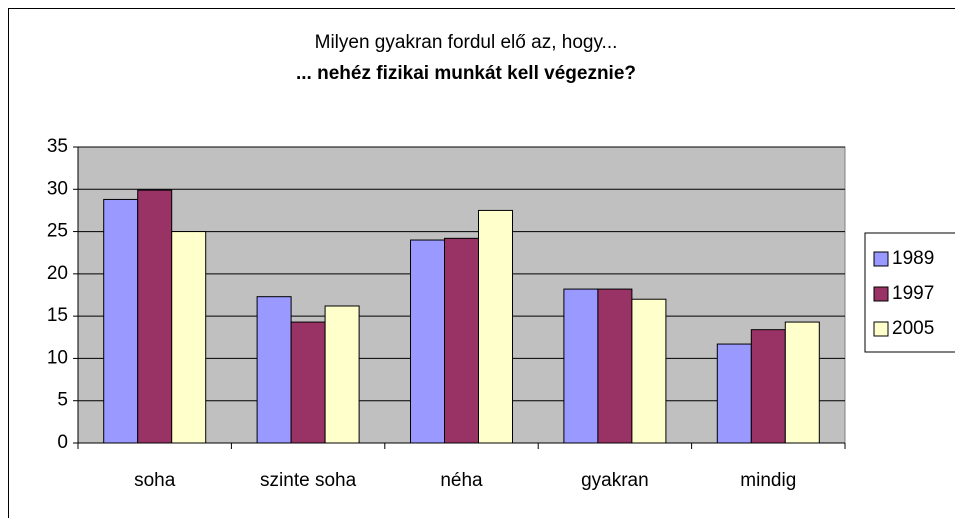  What do you see at coordinates (461, 480) in the screenshot?
I see `x-tick-label: néha` at bounding box center [461, 480].